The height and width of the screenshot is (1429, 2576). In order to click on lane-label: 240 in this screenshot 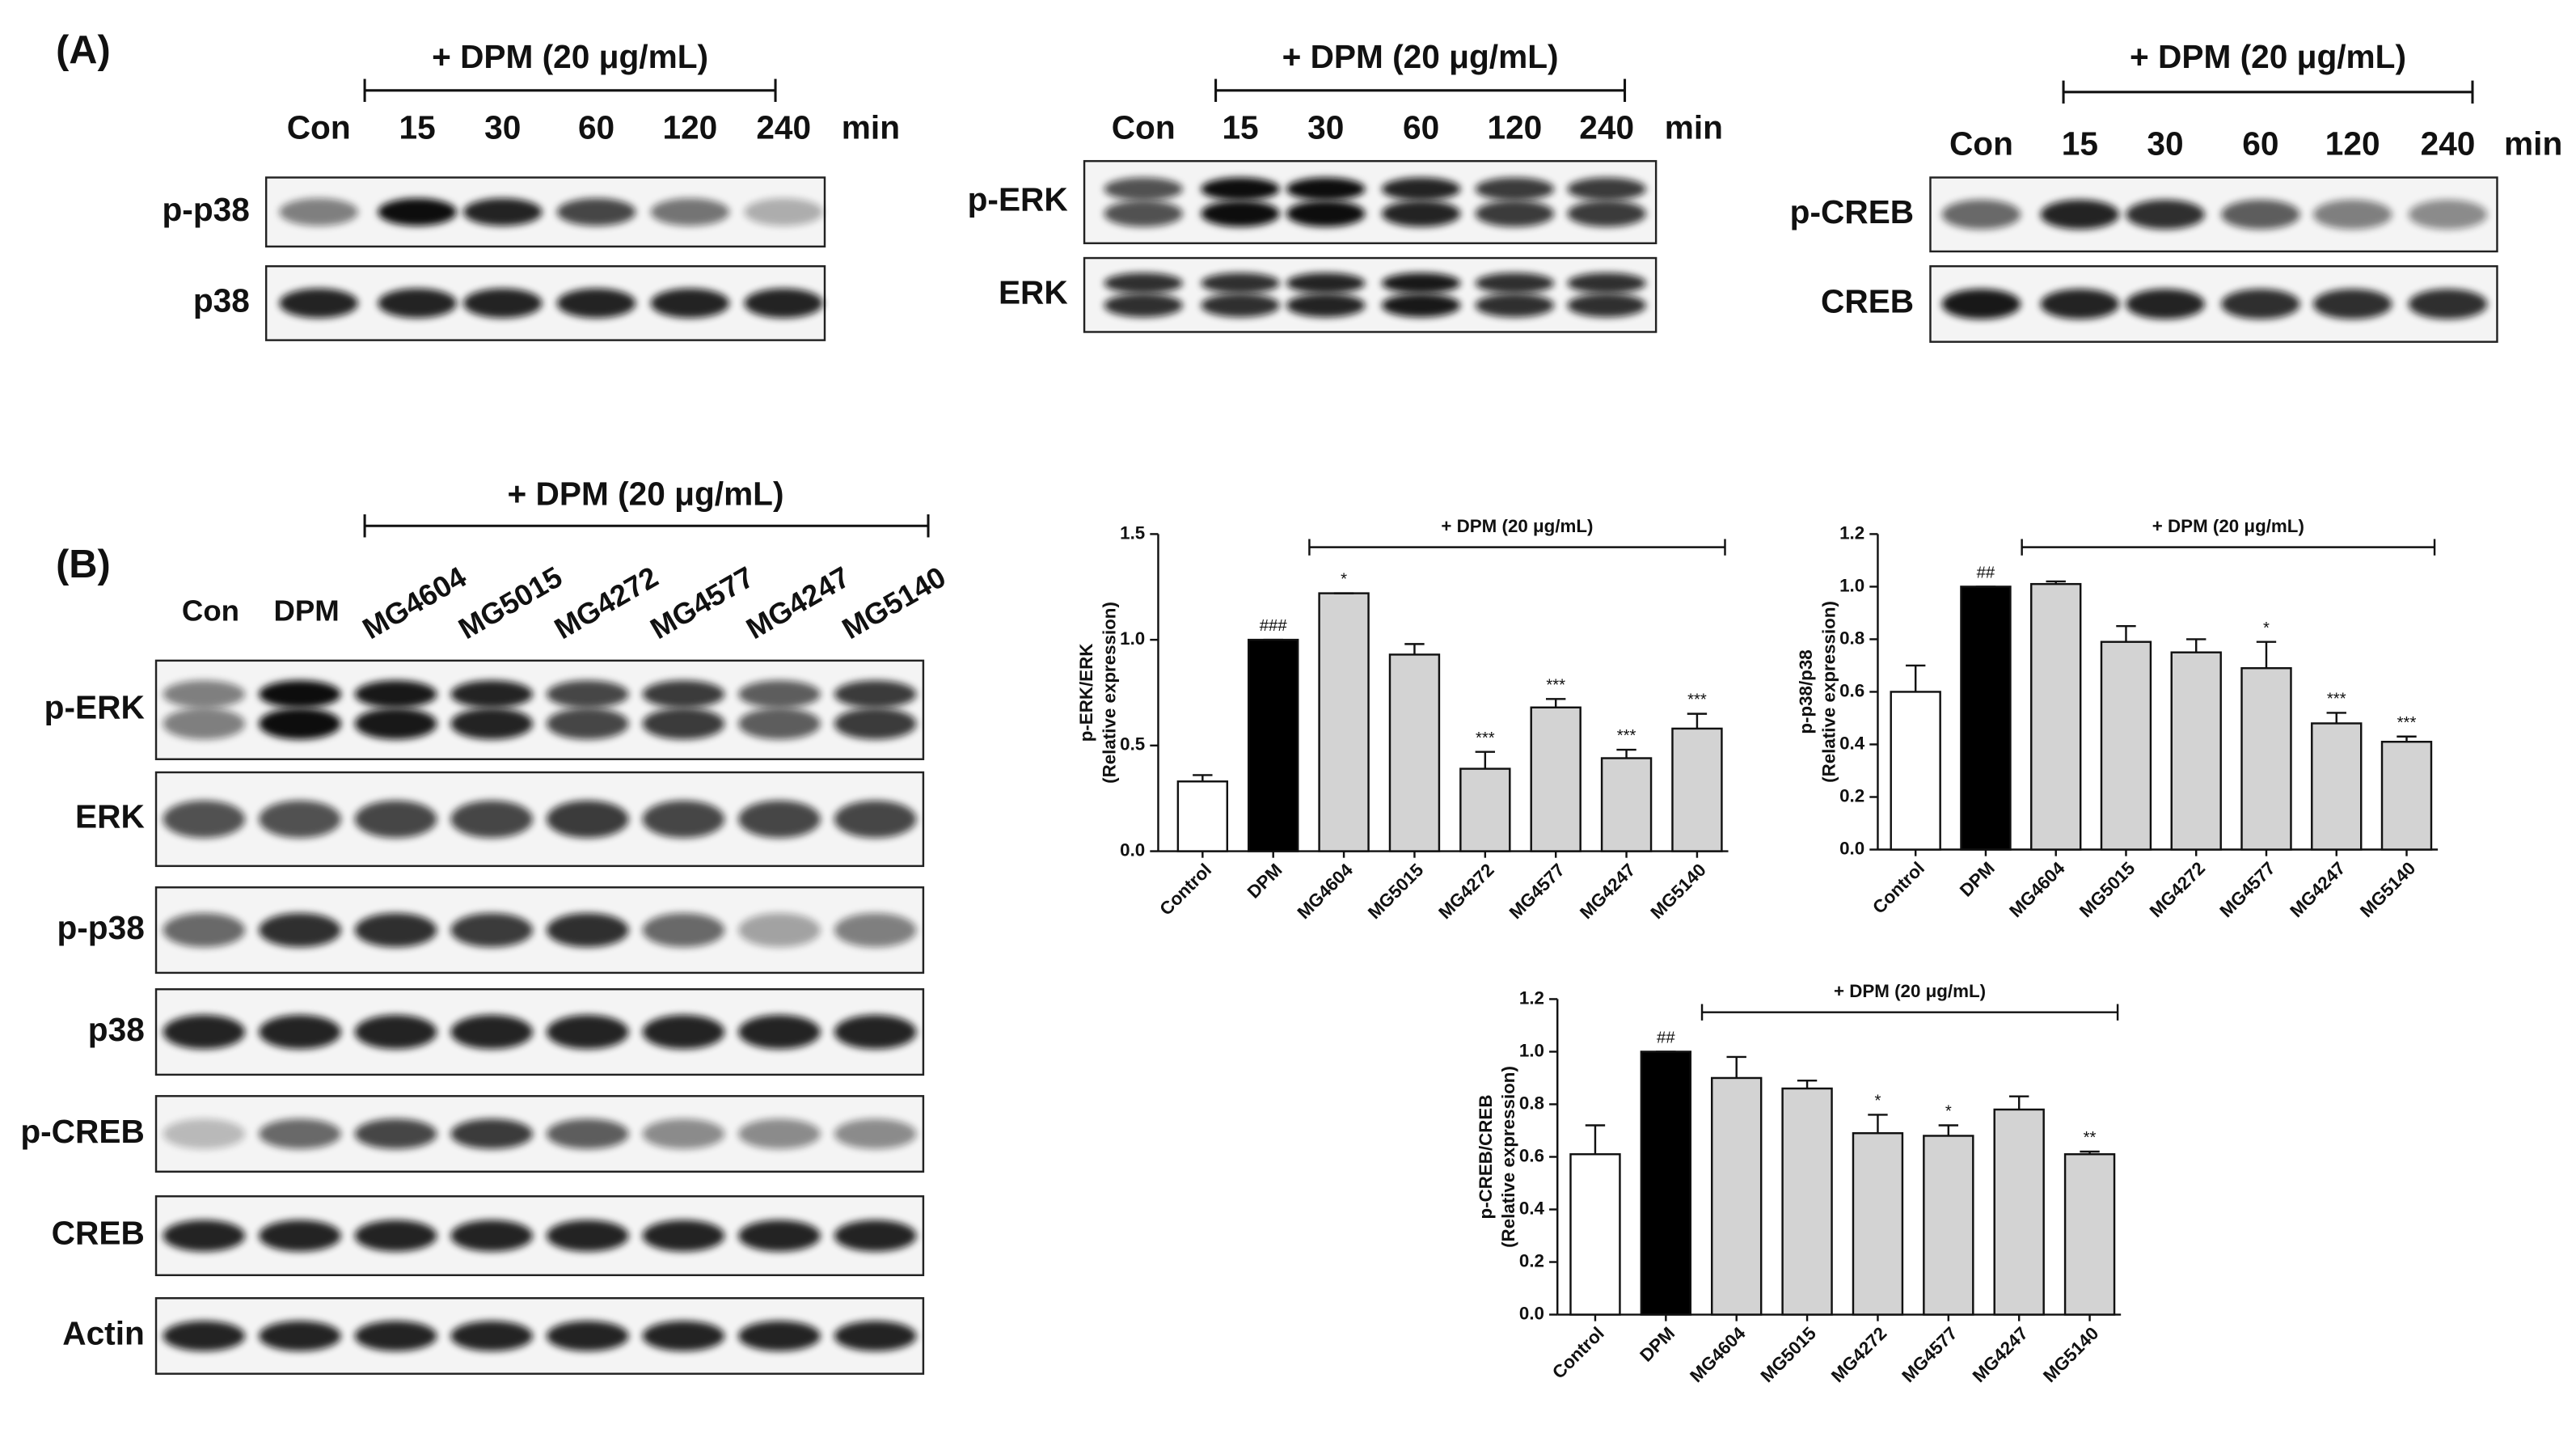, I will do `click(2448, 144)`.